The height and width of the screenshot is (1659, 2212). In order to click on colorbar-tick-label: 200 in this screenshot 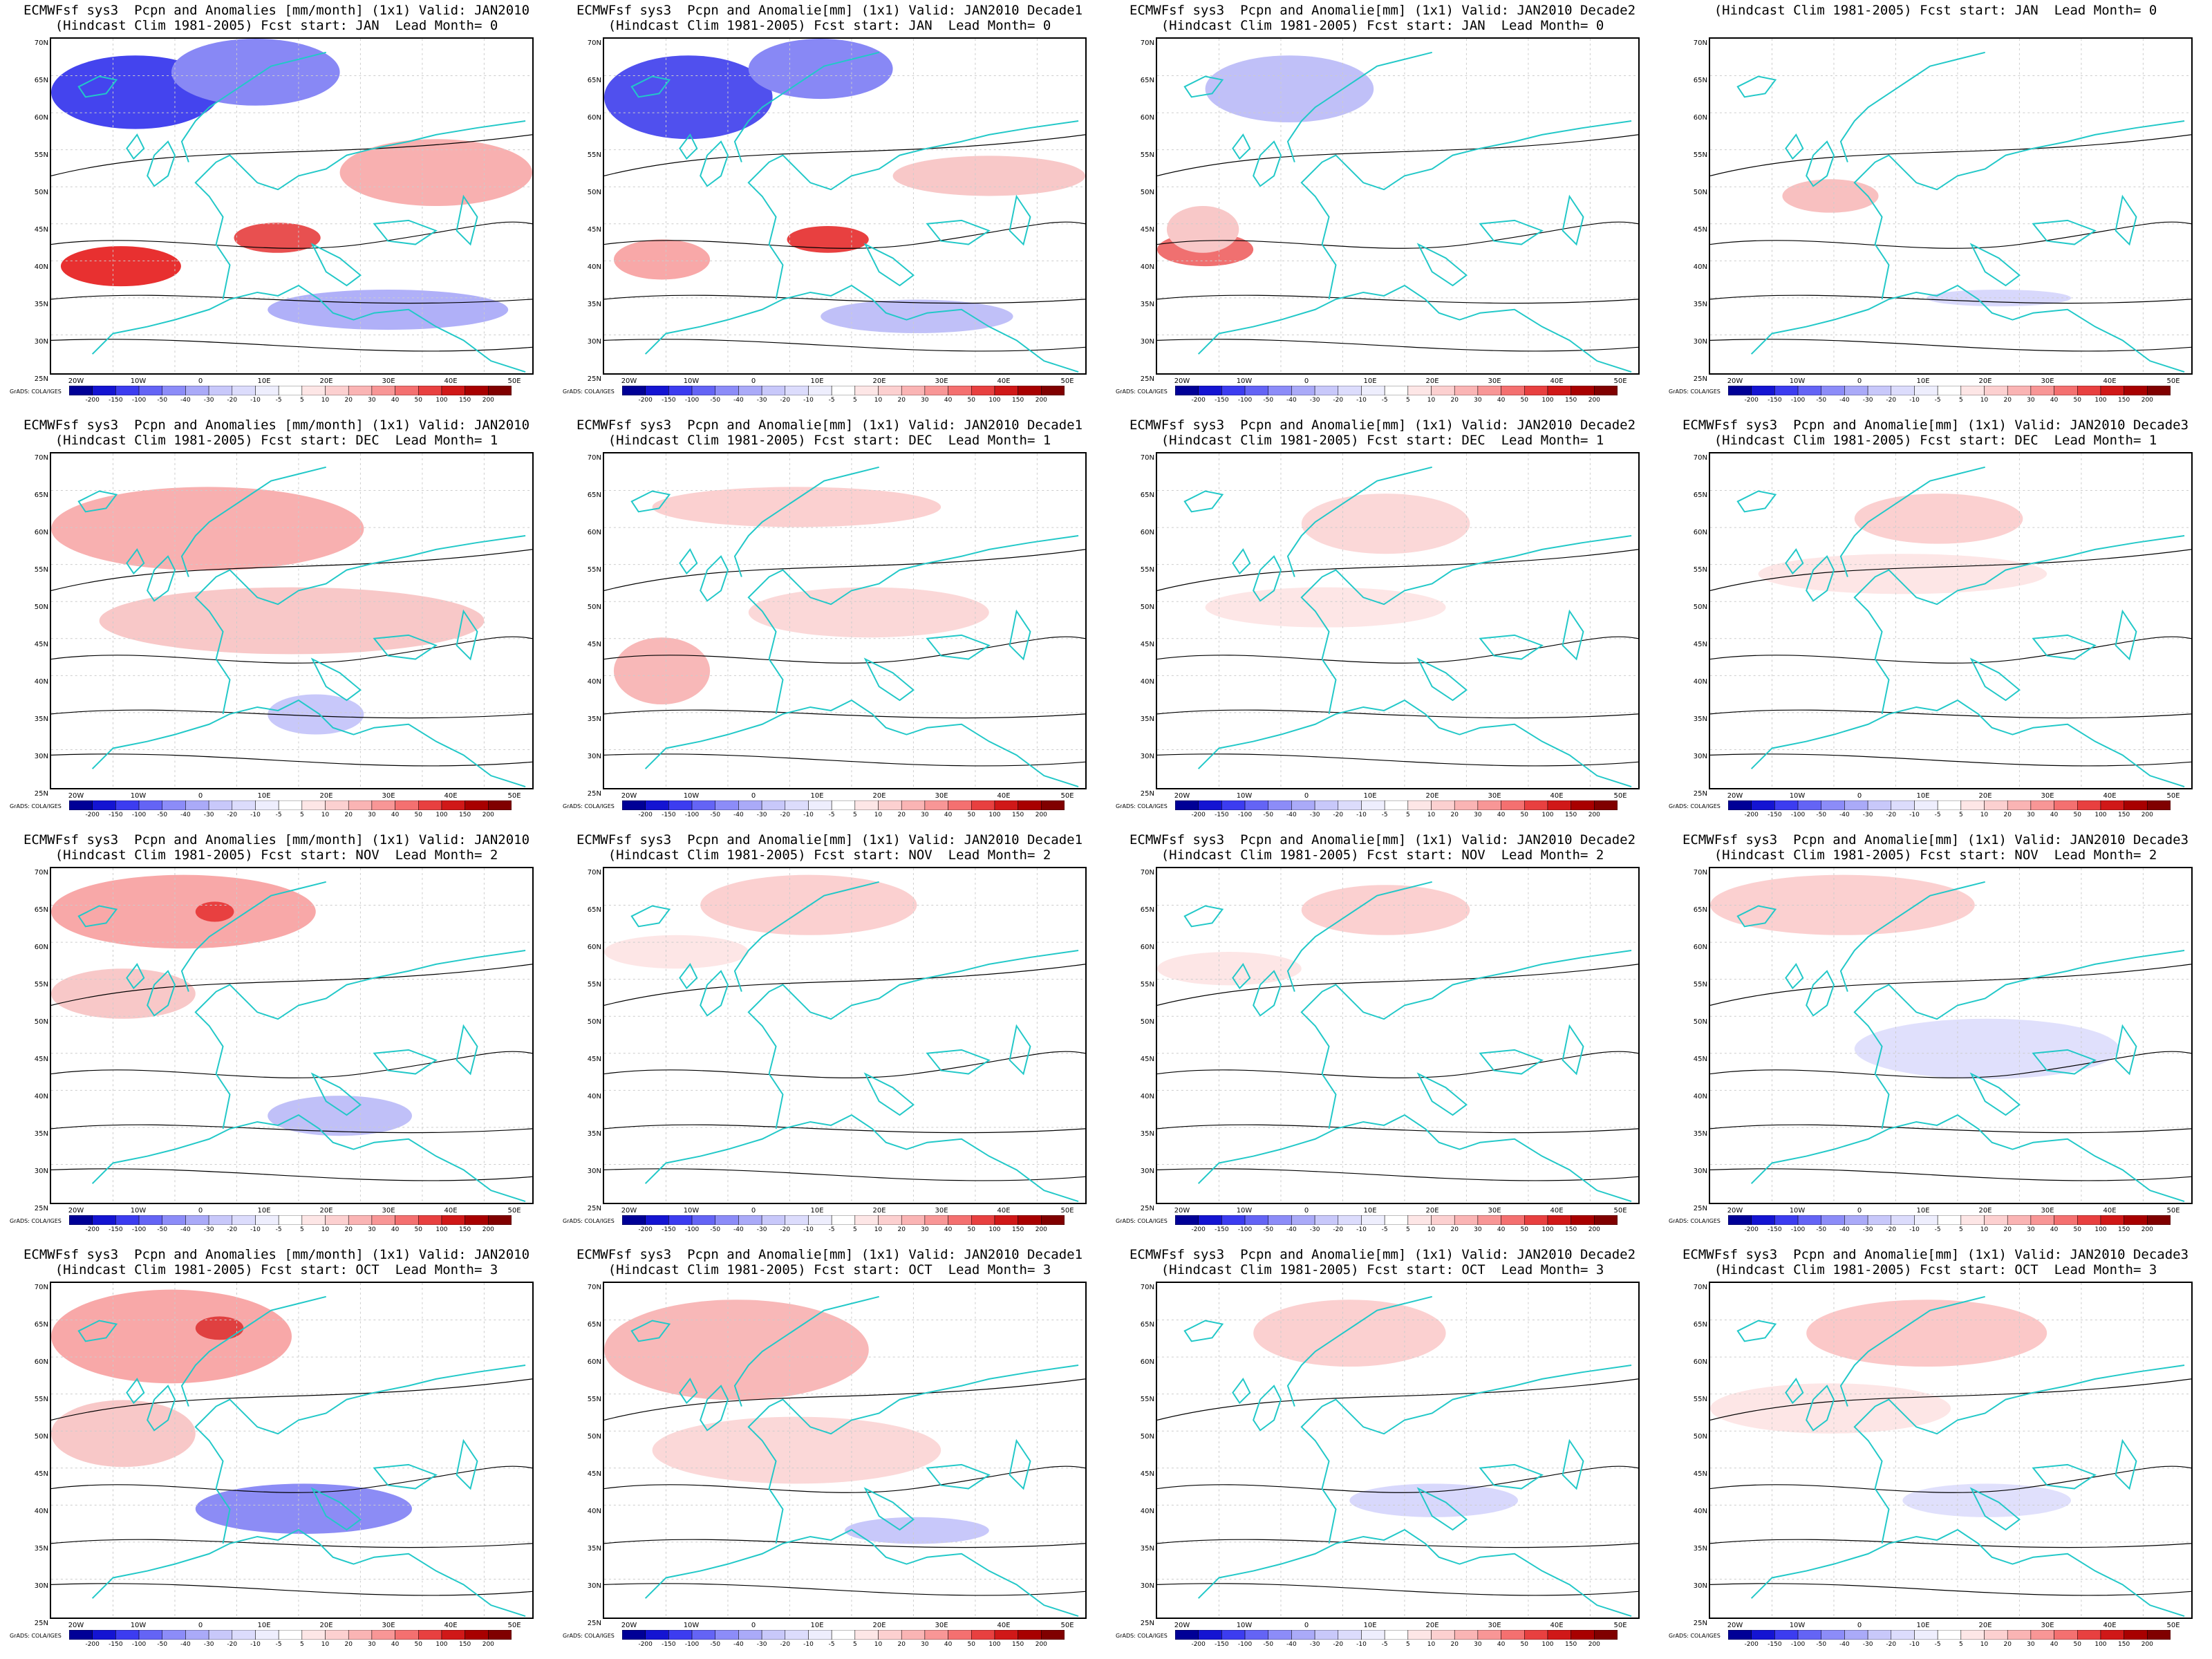, I will do `click(1041, 1644)`.